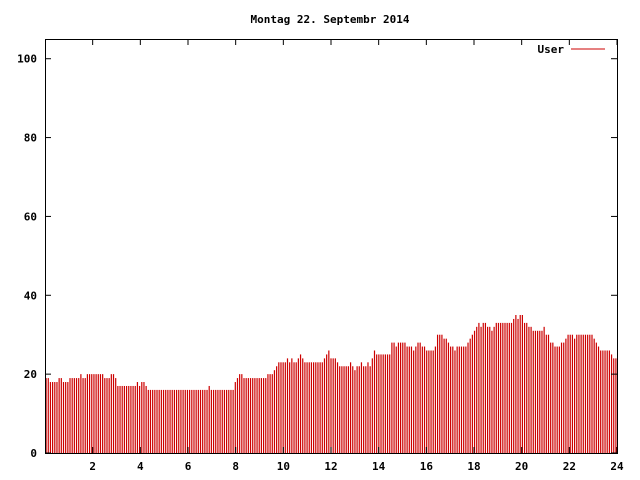  I want to click on x-tick-label: 6, so click(188, 466).